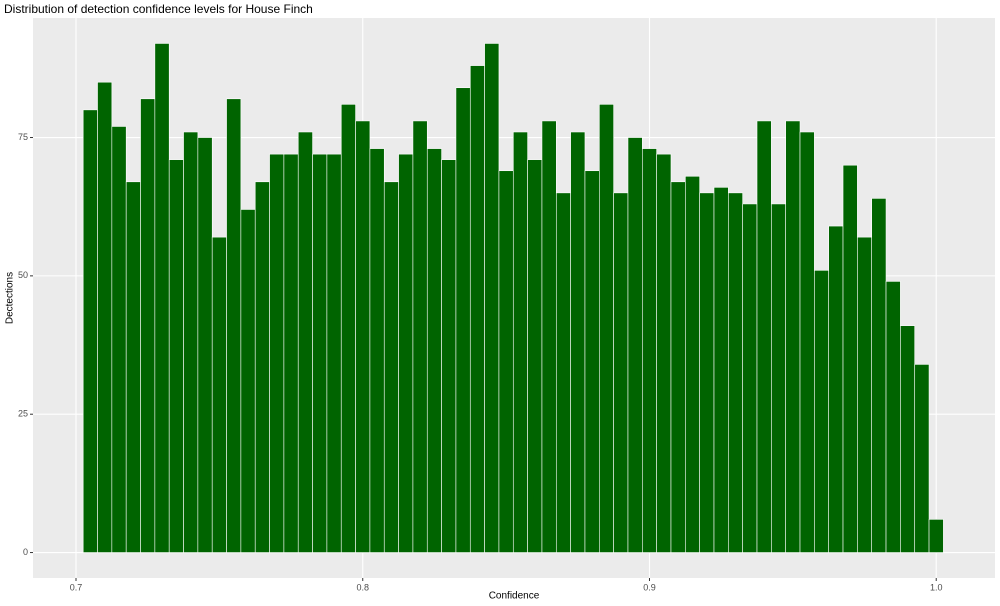 This screenshot has height=606, width=1000. Describe the element at coordinates (23, 137) in the screenshot. I see `y-tick-label: 75` at that location.